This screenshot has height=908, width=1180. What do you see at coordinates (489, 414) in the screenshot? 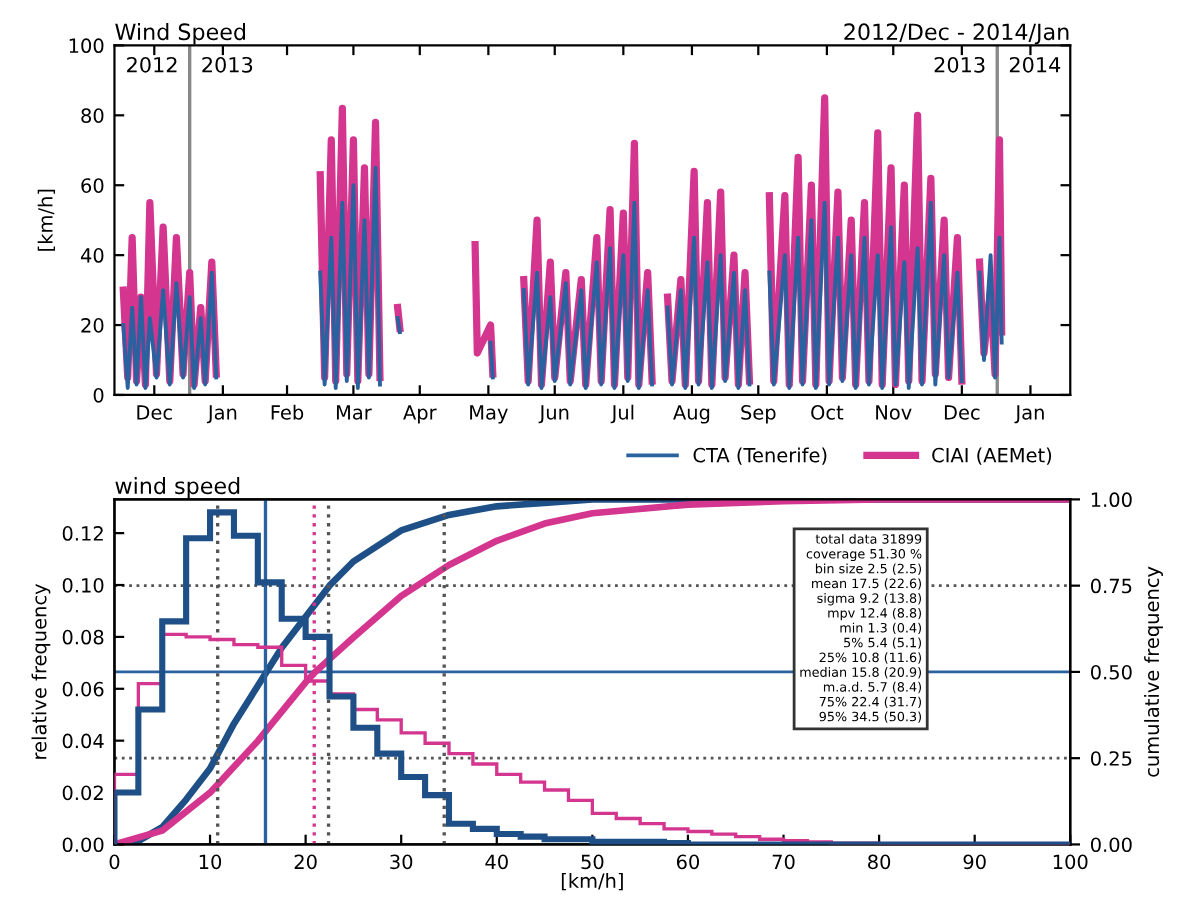
I see `x-tick-label: May` at bounding box center [489, 414].